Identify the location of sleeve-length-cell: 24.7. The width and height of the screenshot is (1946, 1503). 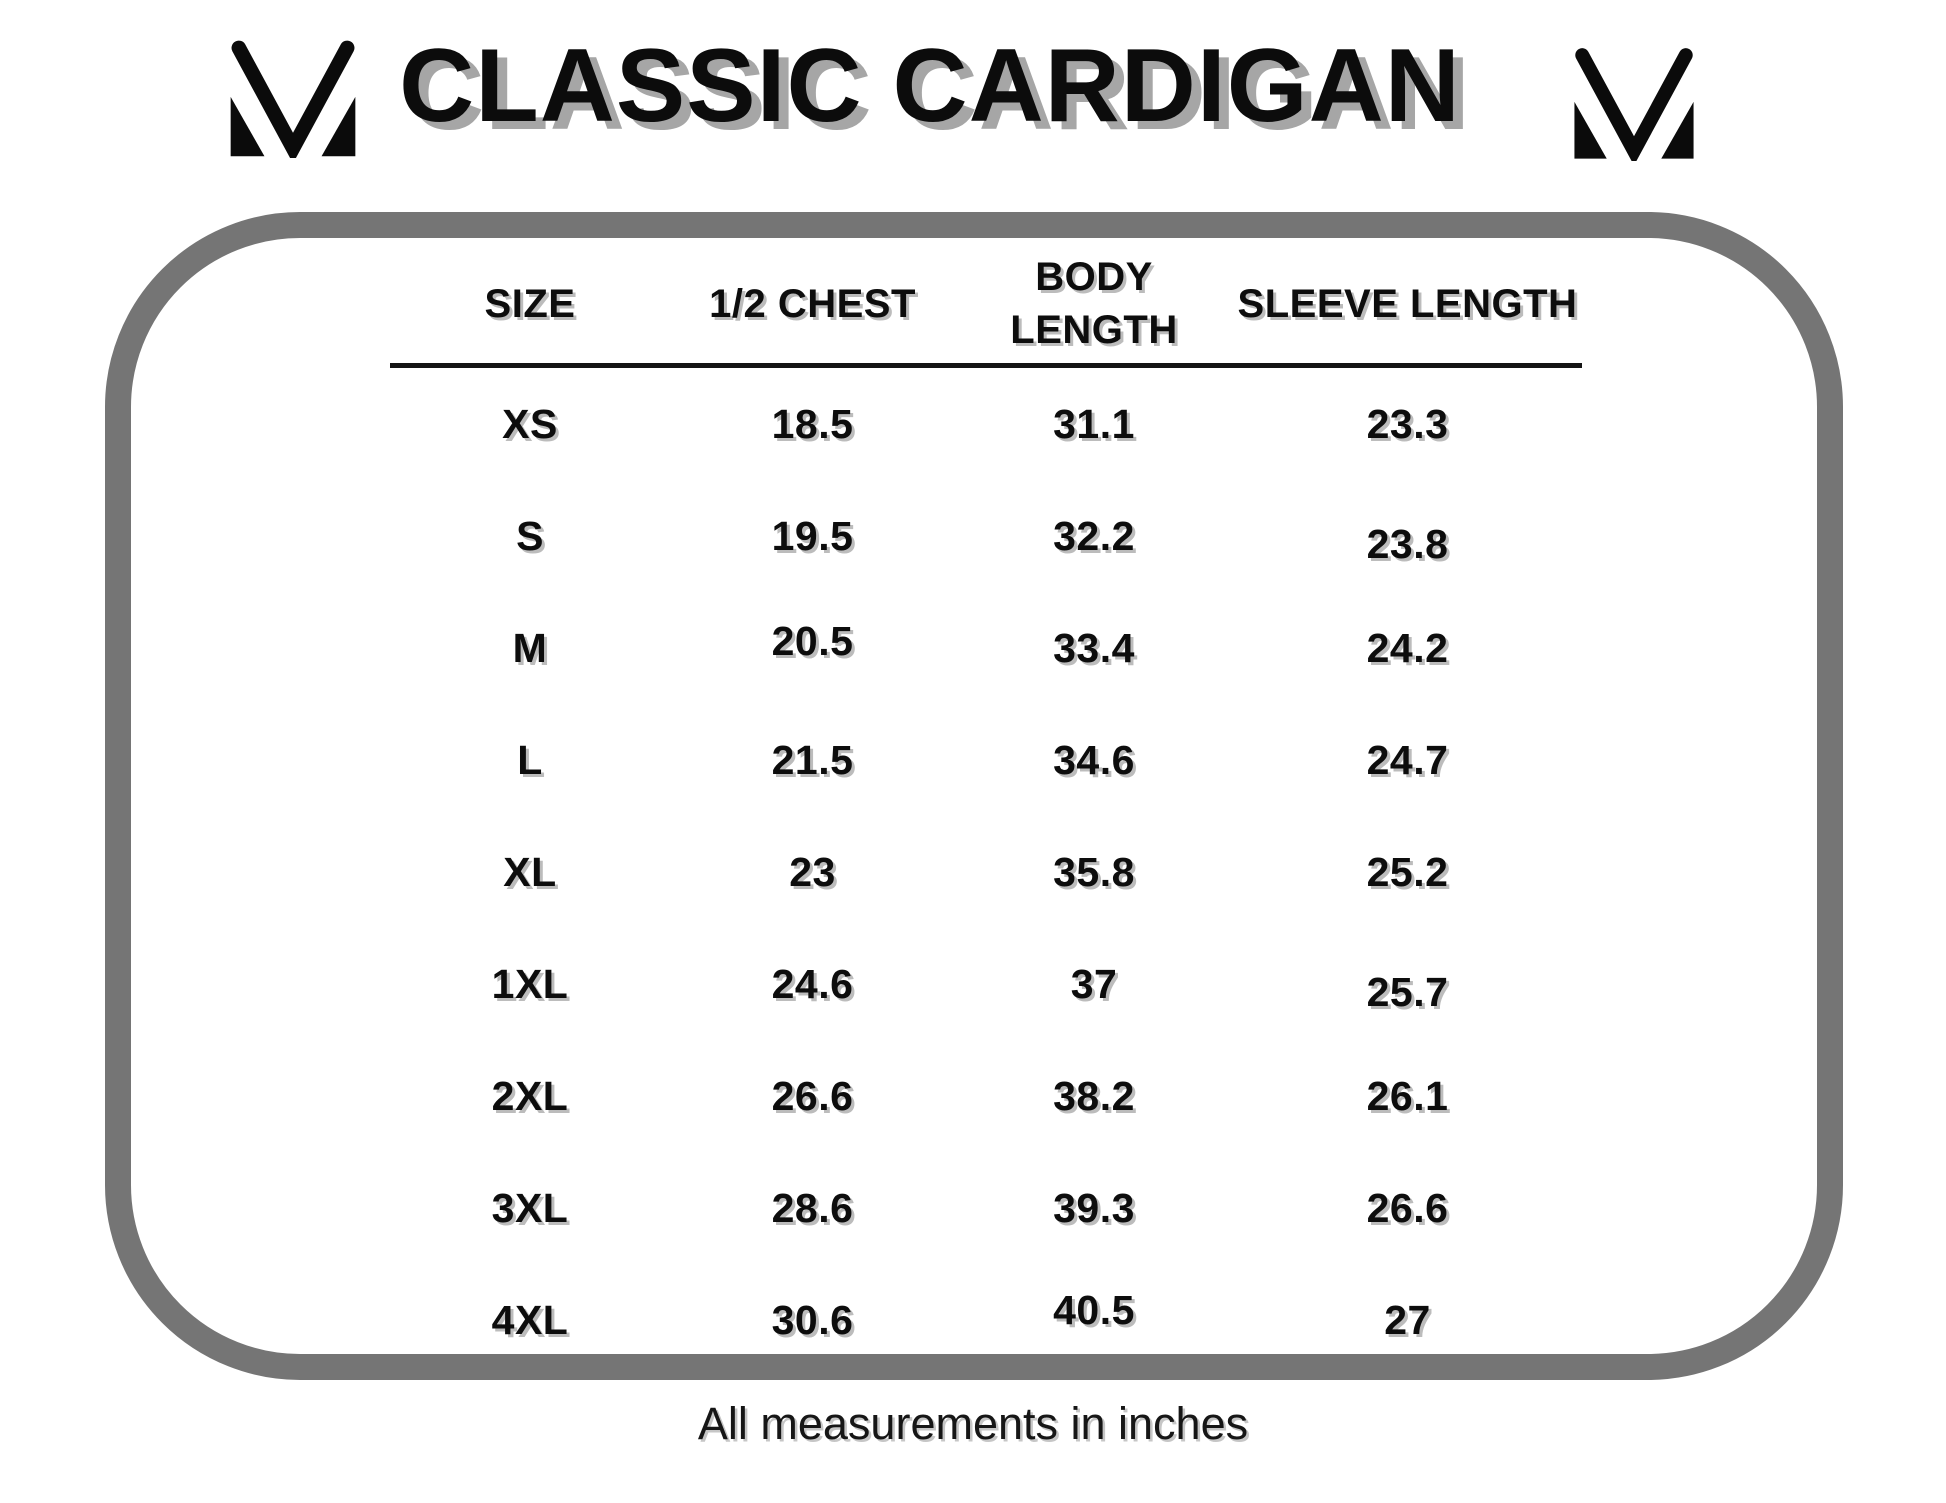
(1407, 759).